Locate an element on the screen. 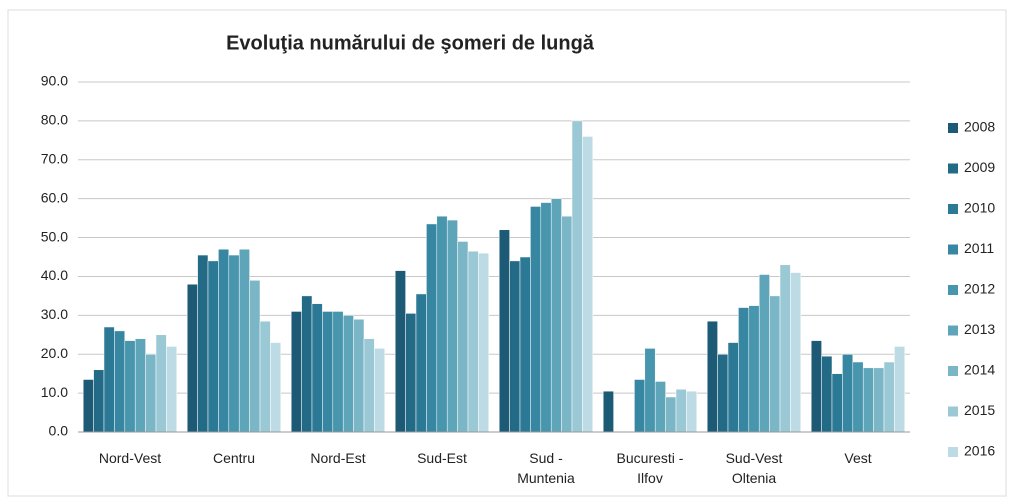 The height and width of the screenshot is (504, 1014). legend-label: 2009 is located at coordinates (979, 167).